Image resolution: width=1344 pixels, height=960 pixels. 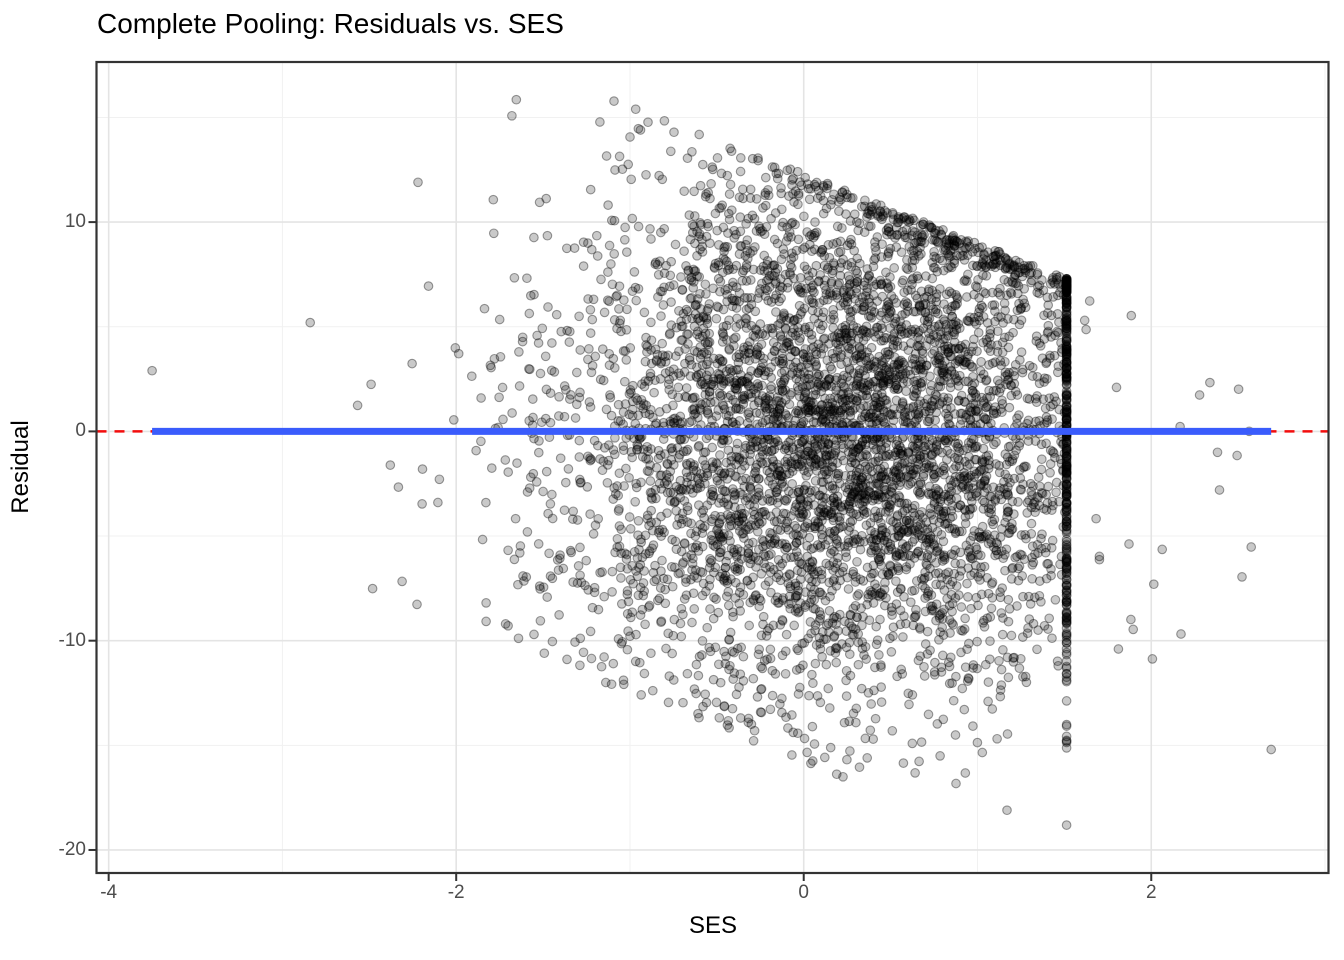 What do you see at coordinates (1151, 892) in the screenshot?
I see `x-tick-label-3: 2` at bounding box center [1151, 892].